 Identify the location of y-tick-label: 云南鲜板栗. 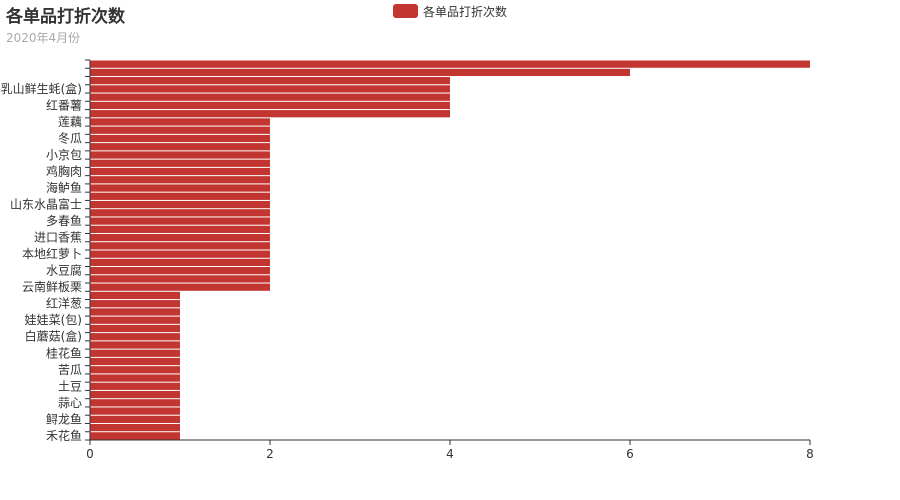
(52, 286).